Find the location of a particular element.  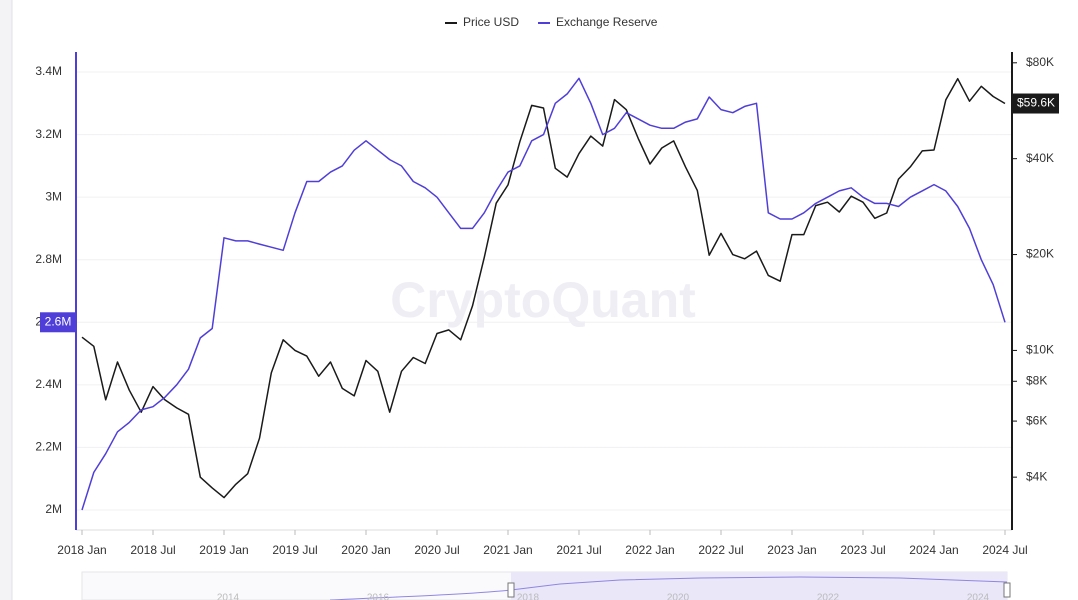

watermark: CryptoQuant is located at coordinates (543, 300).